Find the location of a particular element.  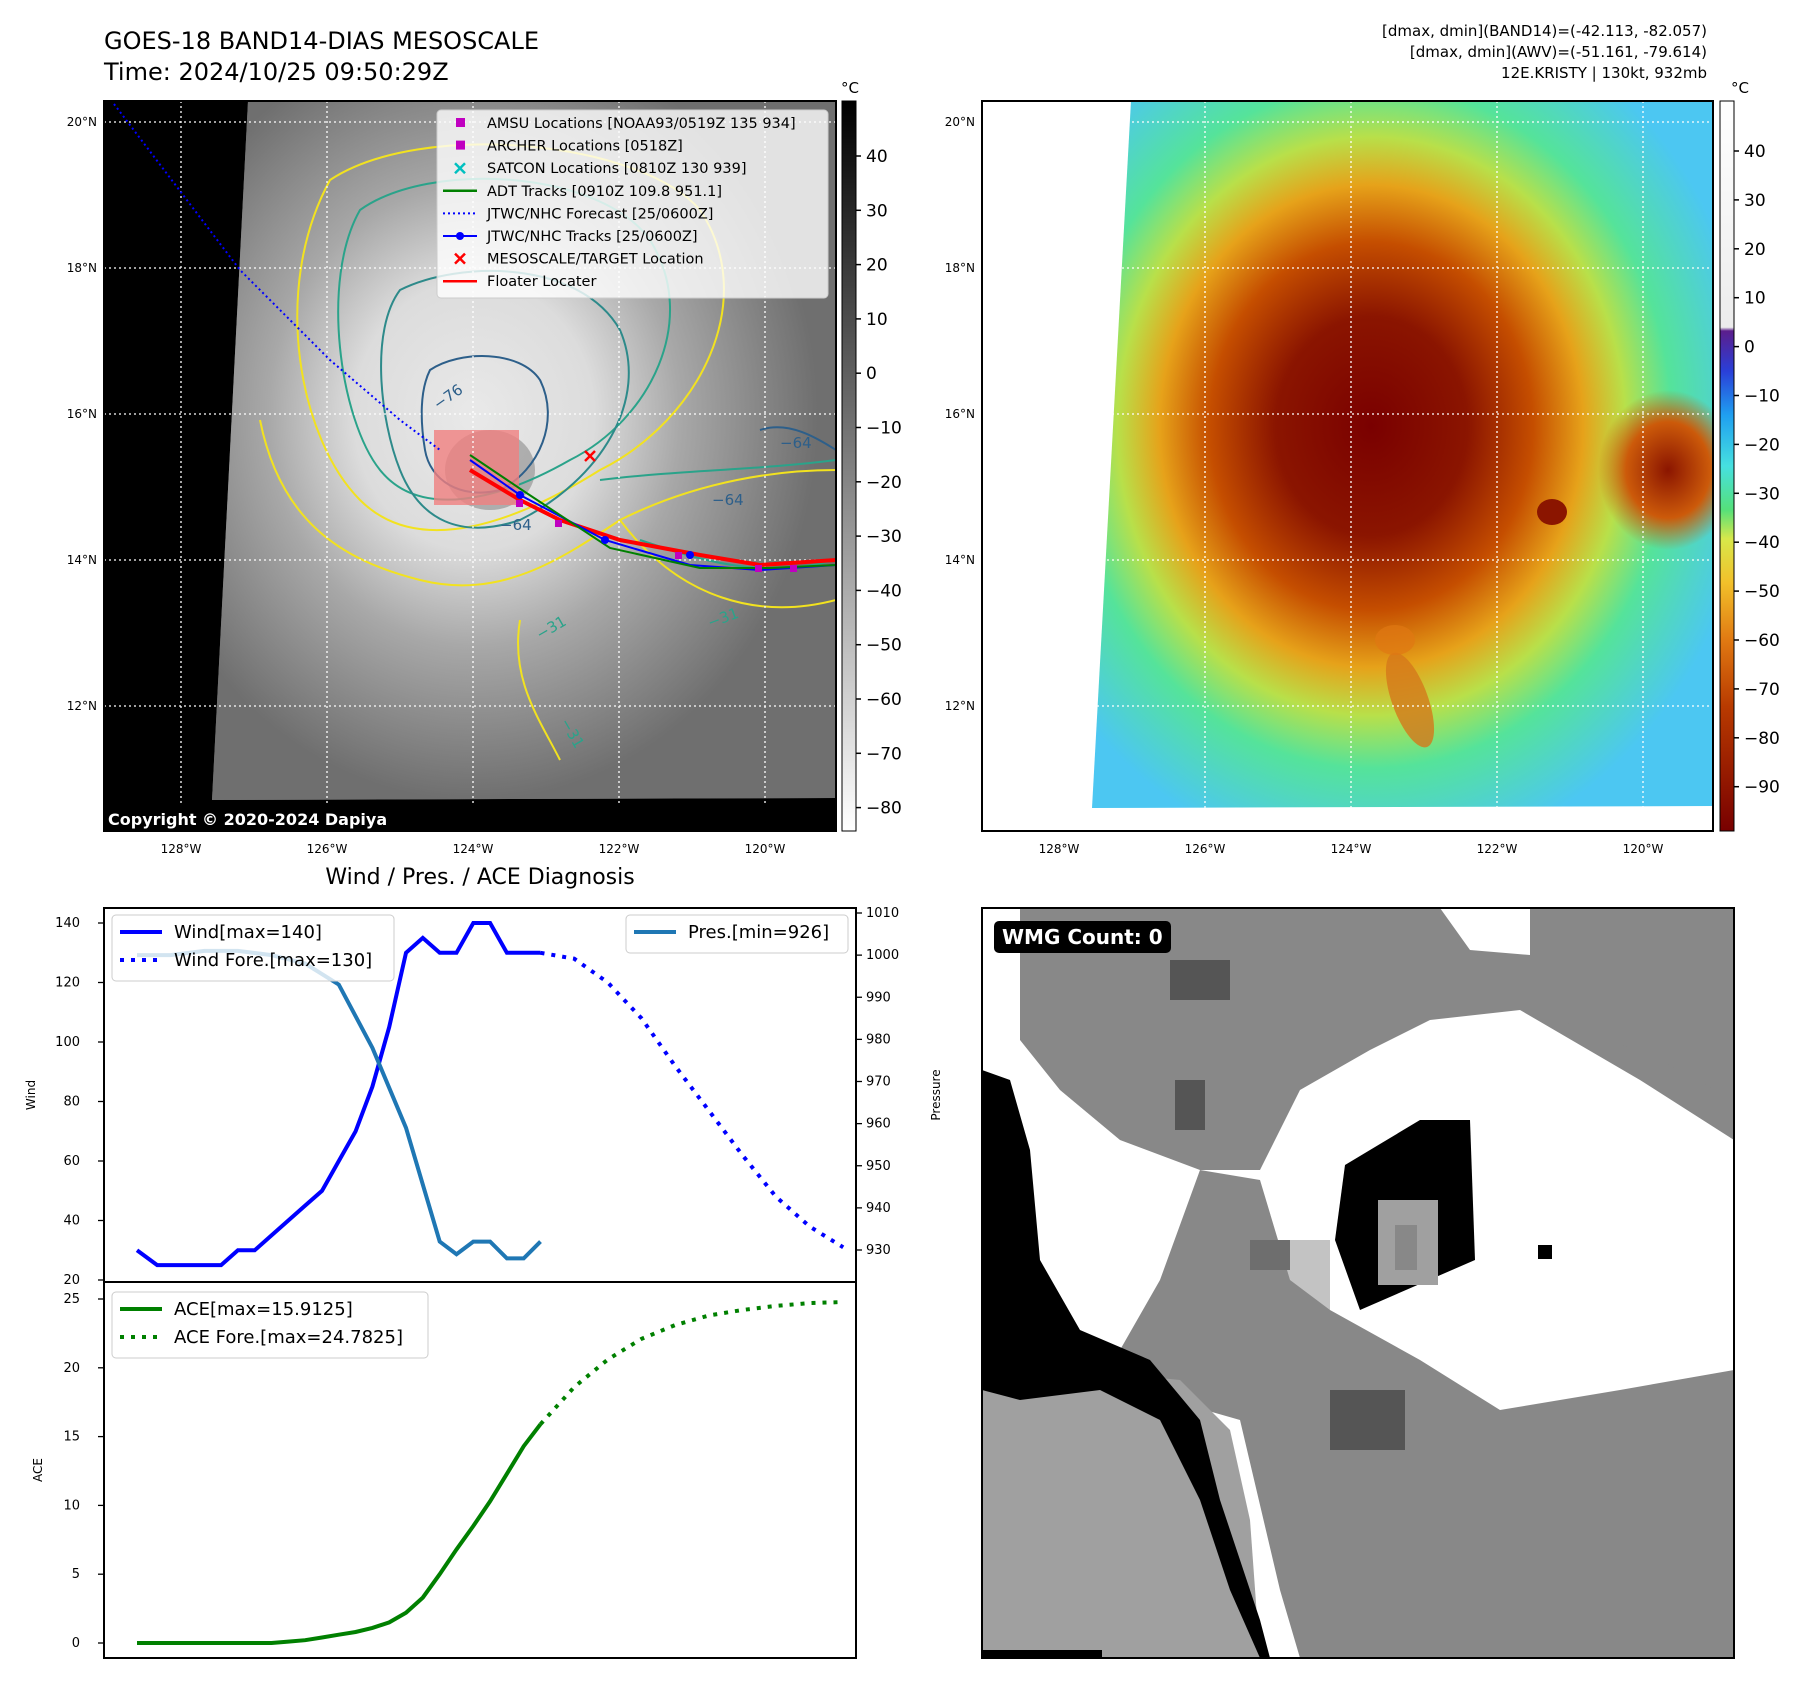

info-band14: [dmax, dmin](BAND14)=(-42.113, -82.057) is located at coordinates (1544, 31).